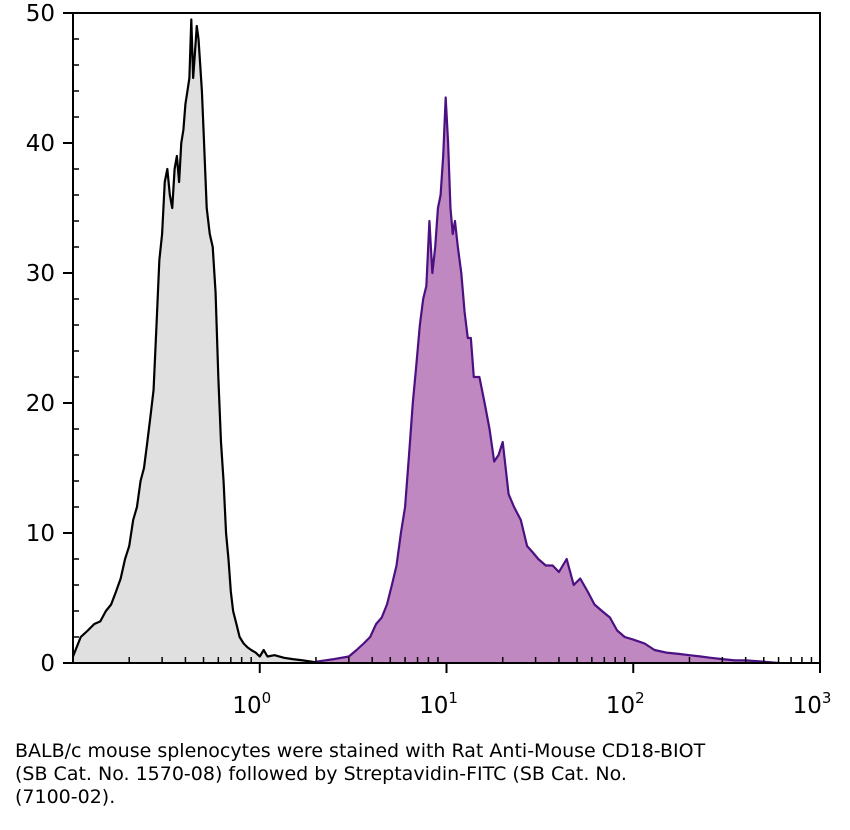 Image resolution: width=850 pixels, height=830 pixels. Describe the element at coordinates (65, 797) in the screenshot. I see `caption-line-3: (7100-02).` at that location.